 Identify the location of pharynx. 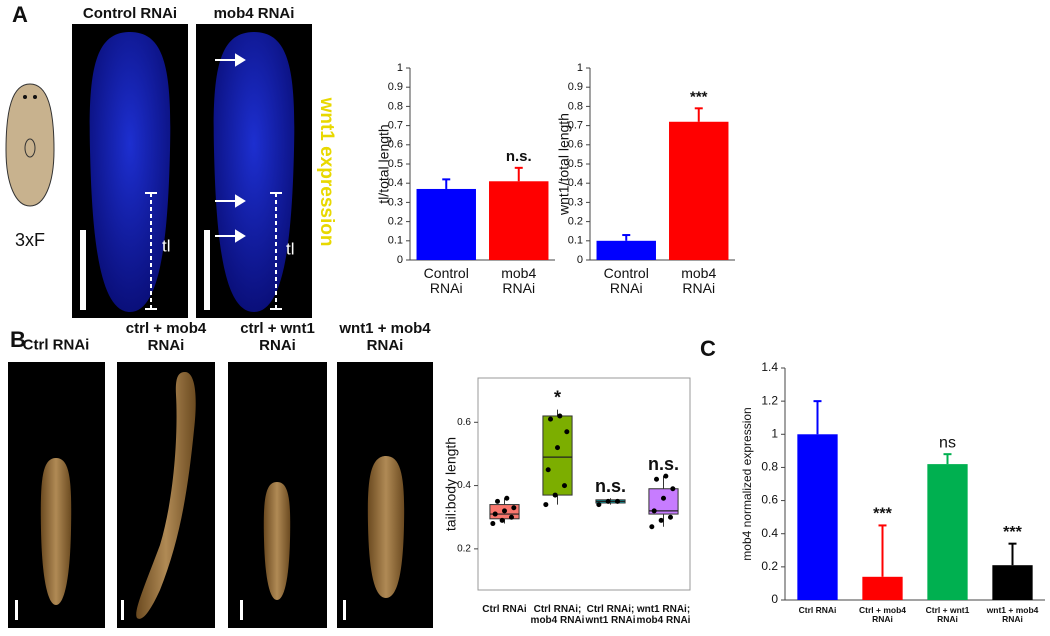
(30, 148).